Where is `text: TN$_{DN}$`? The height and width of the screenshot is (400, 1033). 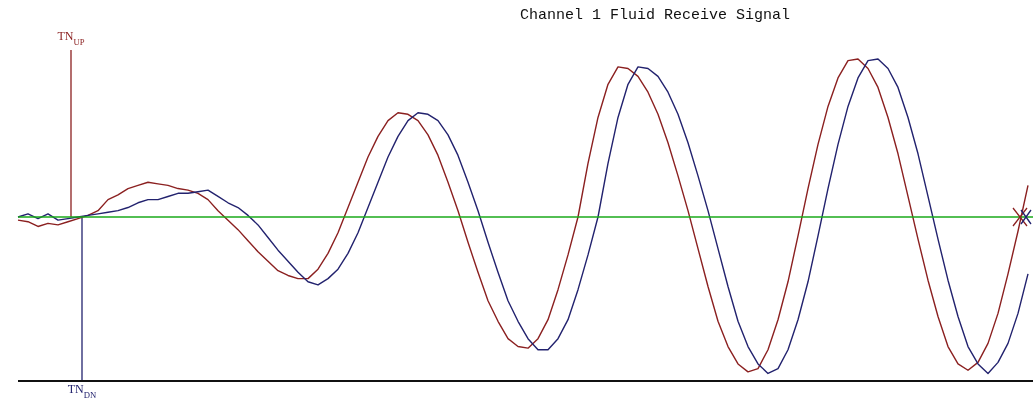
text: TN$_{DN}$ is located at coordinates (82, 391).